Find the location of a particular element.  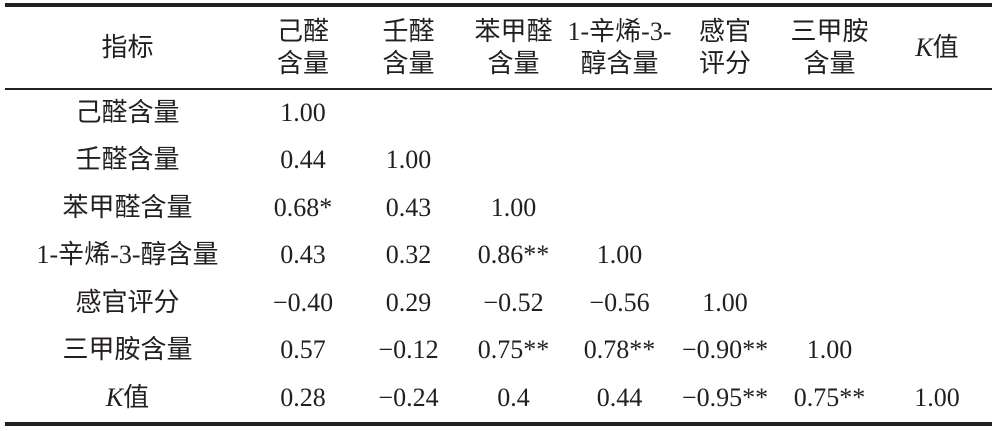

row-label: K值 is located at coordinates (127, 398).